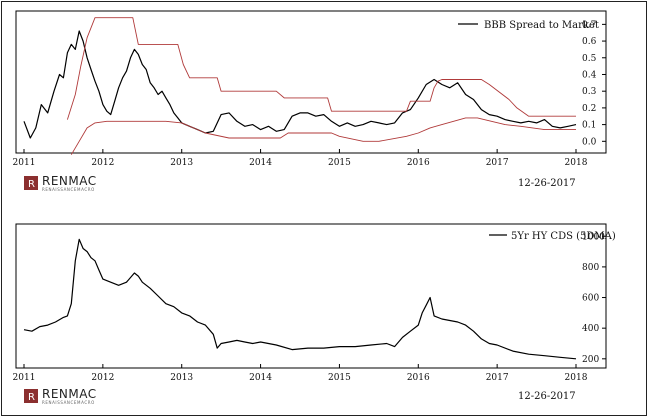  Describe the element at coordinates (589, 109) in the screenshot. I see `top-y-tick-label: 0.2` at that location.